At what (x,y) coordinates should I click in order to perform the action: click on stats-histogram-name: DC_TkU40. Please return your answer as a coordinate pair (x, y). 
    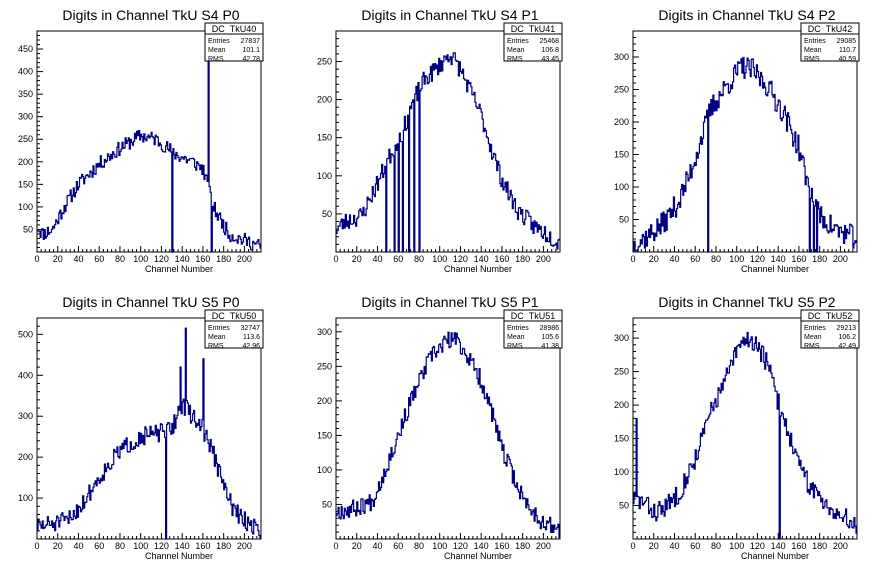
    Looking at the image, I should click on (234, 29).